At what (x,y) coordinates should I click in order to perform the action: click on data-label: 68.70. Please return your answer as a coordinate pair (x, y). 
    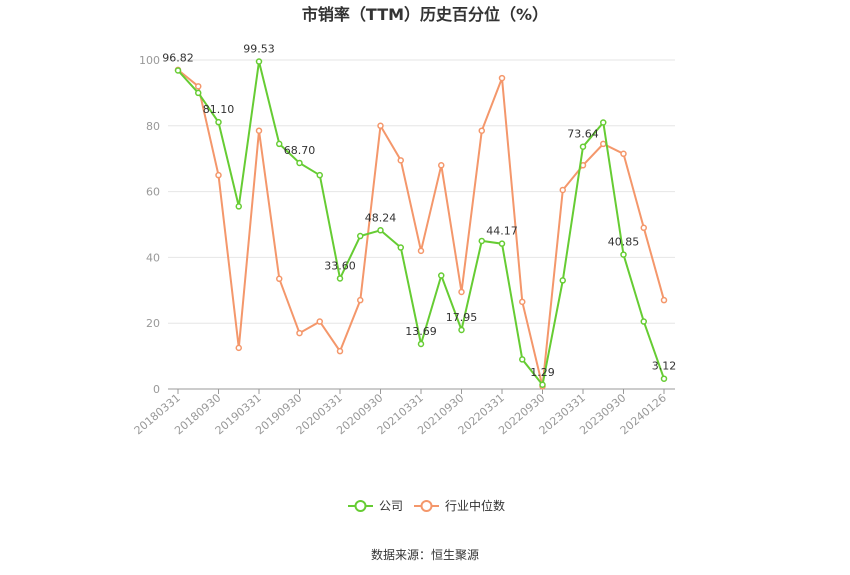
    Looking at the image, I should click on (300, 150).